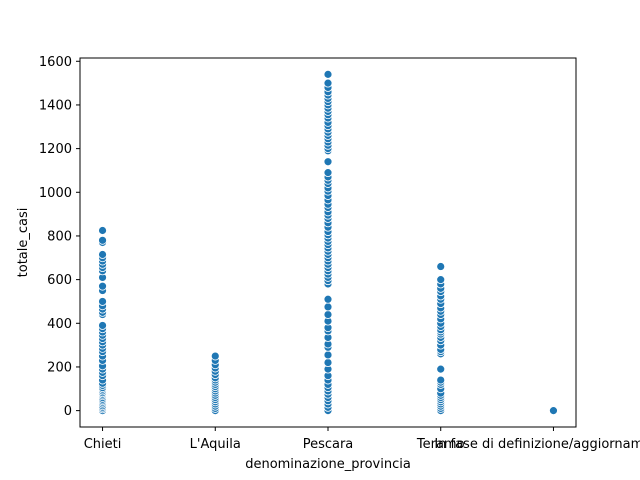 The width and height of the screenshot is (640, 480). I want to click on y-tick-label: 800, so click(59, 236).